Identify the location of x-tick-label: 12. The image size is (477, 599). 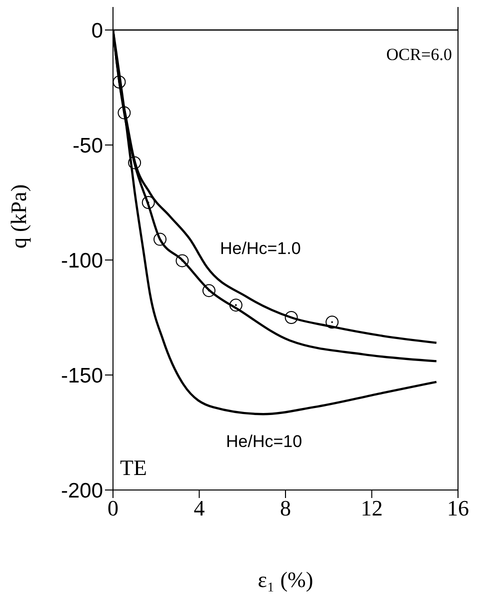
(371, 508).